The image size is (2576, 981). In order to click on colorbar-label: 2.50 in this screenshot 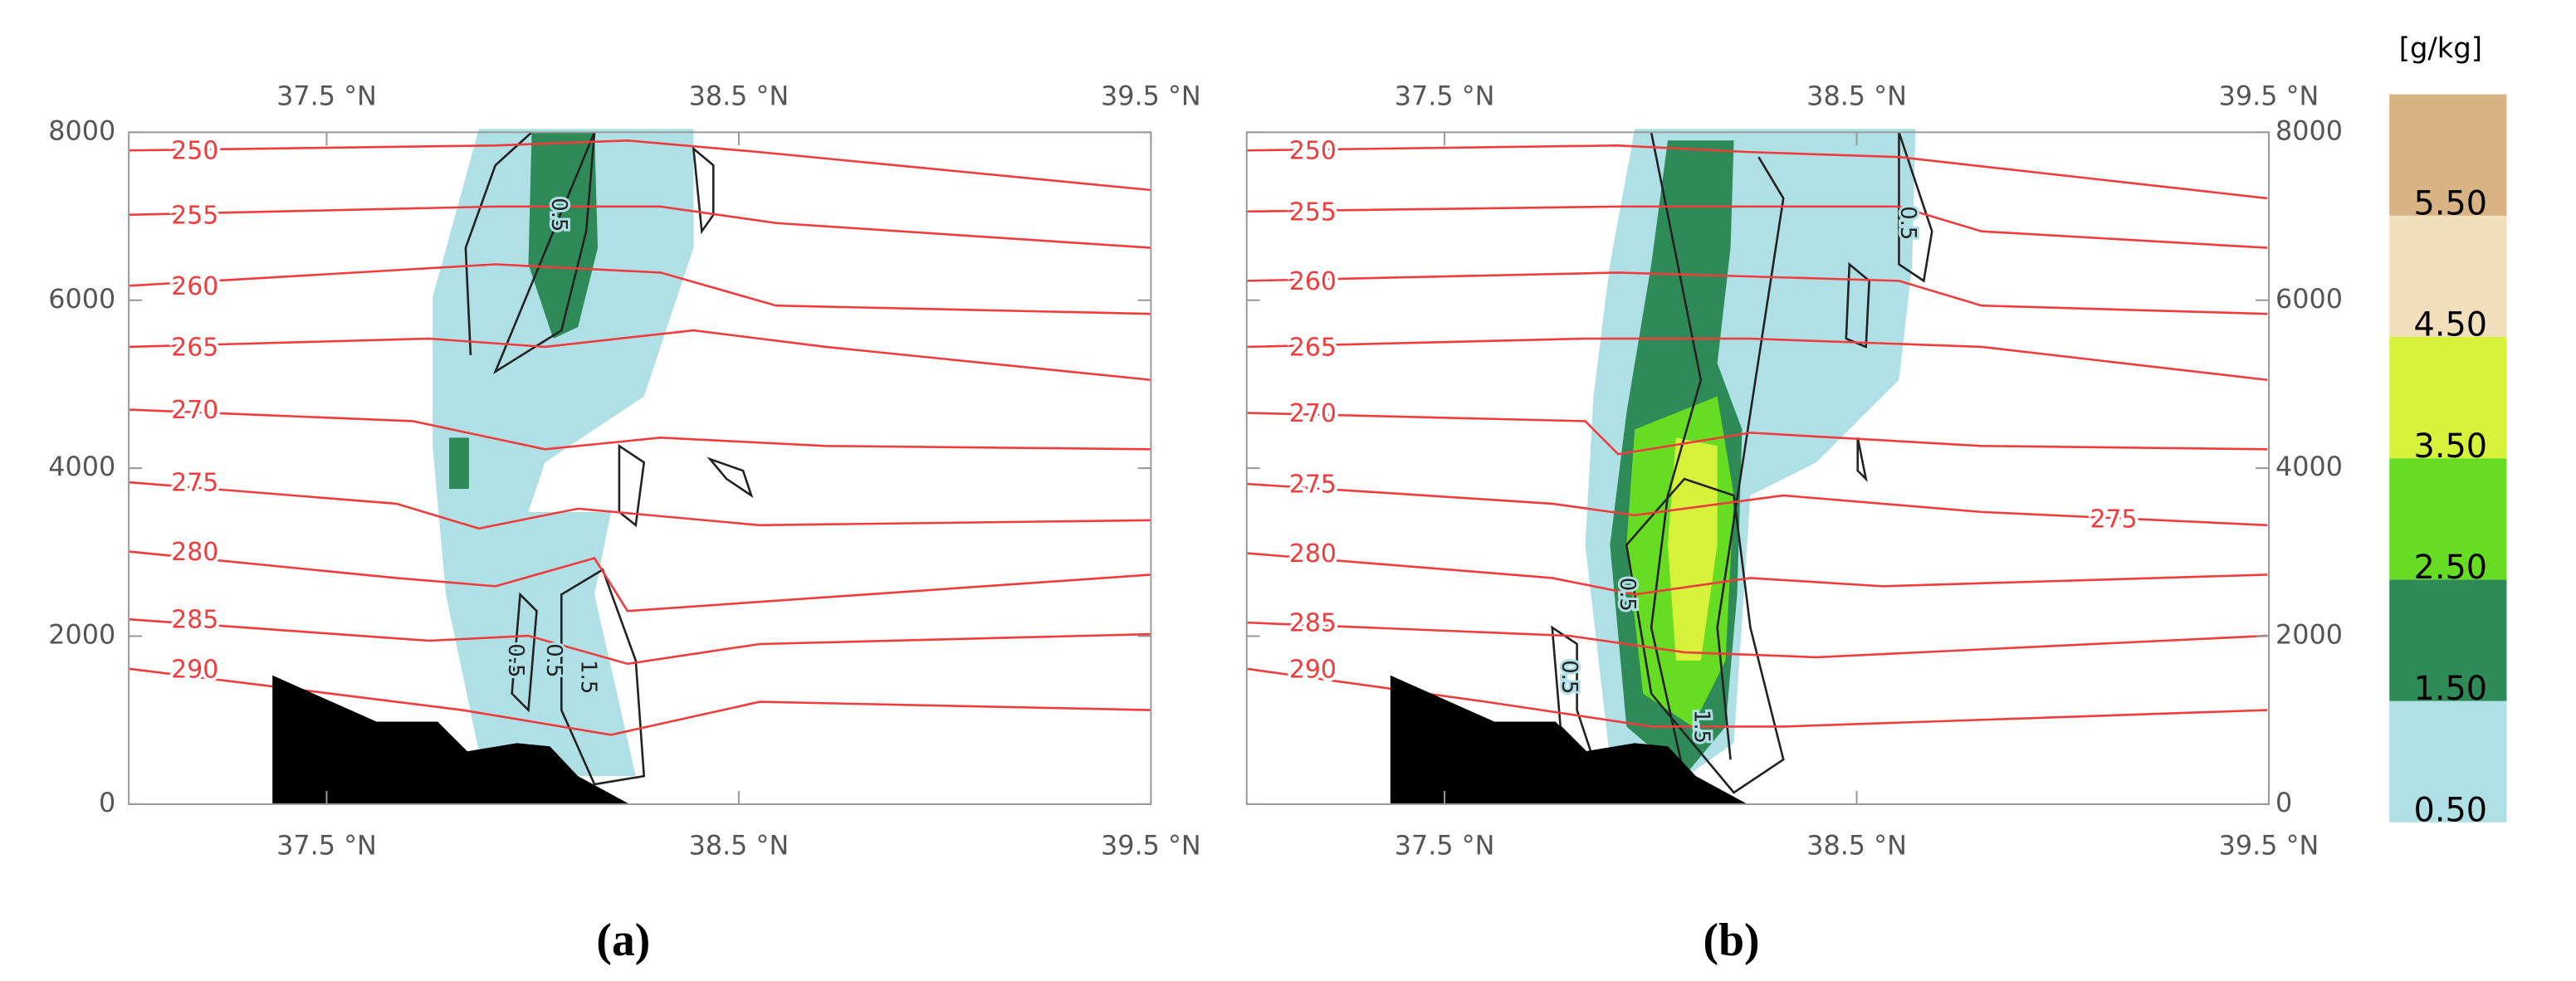, I will do `click(2451, 568)`.